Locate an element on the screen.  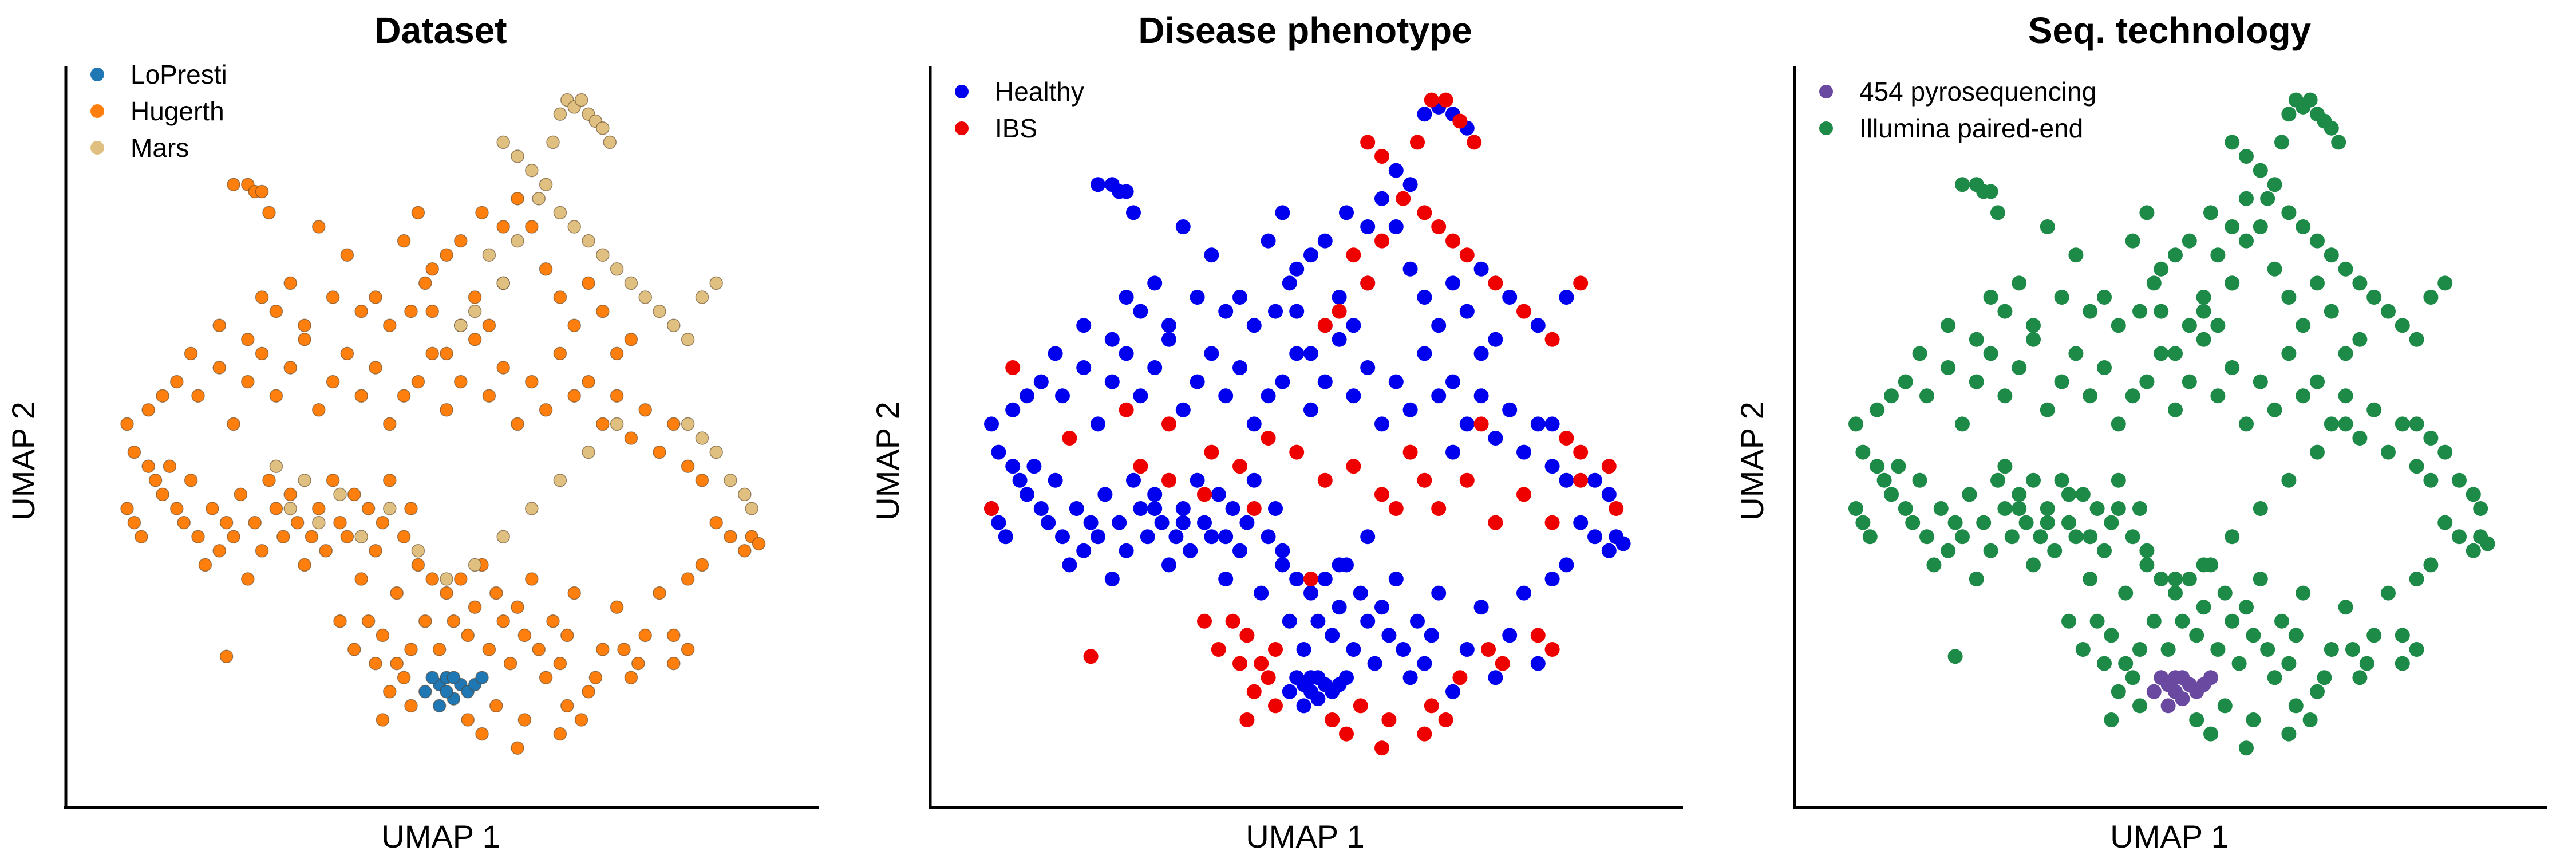
legend-label: IBS is located at coordinates (1016, 128).